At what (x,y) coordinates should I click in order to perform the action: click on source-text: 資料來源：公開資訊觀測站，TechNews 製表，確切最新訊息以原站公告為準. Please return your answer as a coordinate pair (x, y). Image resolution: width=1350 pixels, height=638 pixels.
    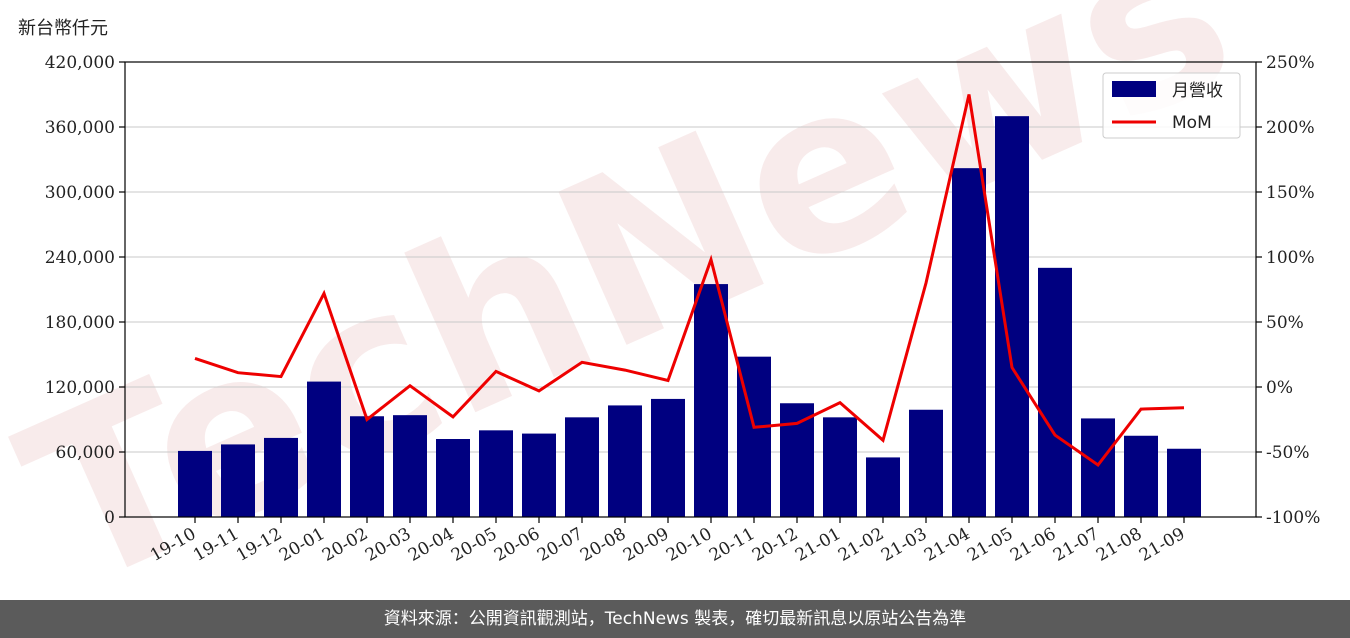
    Looking at the image, I should click on (675, 619).